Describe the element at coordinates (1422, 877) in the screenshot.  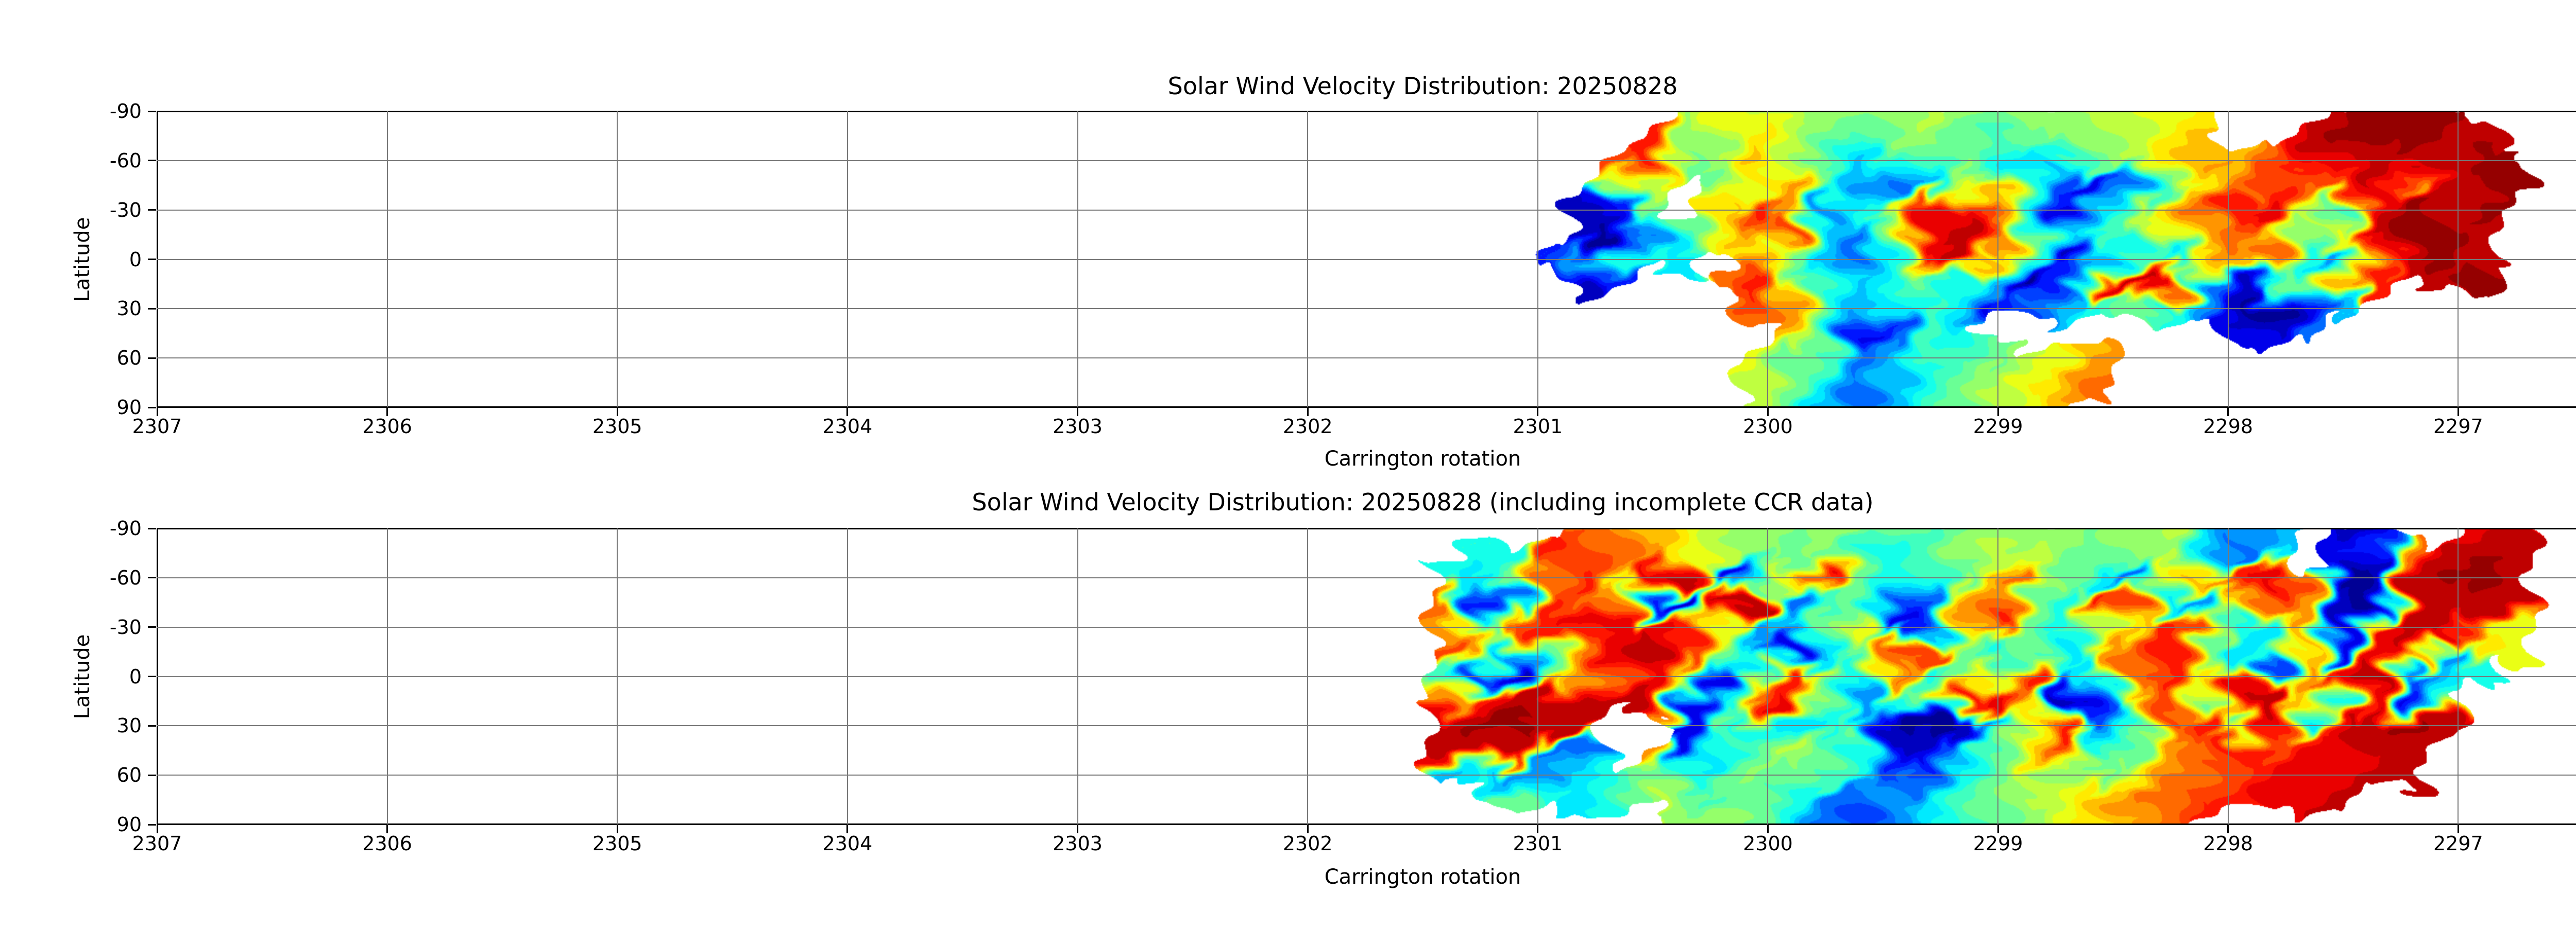
I see `bottom-panel-x-axis-label: Carrington rotation` at that location.